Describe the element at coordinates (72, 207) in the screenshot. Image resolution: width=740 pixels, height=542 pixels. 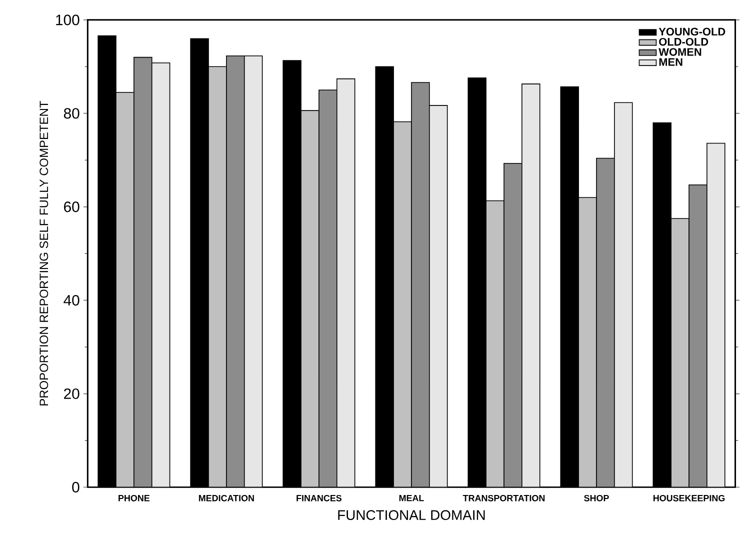
I see `y-tick-label: 60` at that location.